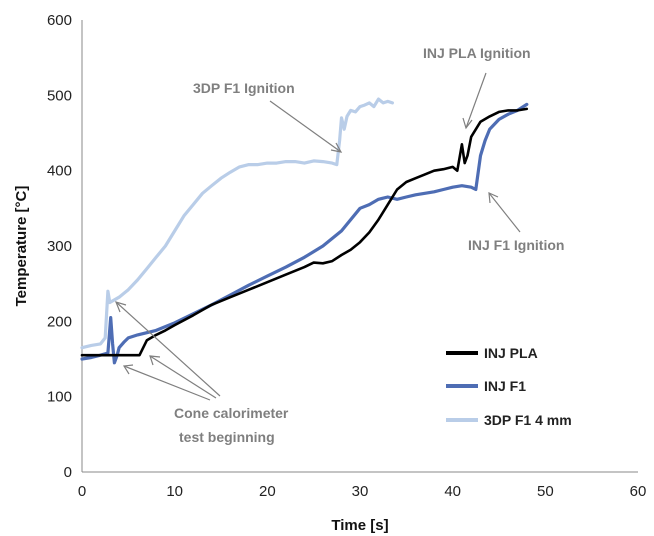  Describe the element at coordinates (227, 437) in the screenshot. I see `annotation-cone-calorimeter-line2: test beginning` at that location.